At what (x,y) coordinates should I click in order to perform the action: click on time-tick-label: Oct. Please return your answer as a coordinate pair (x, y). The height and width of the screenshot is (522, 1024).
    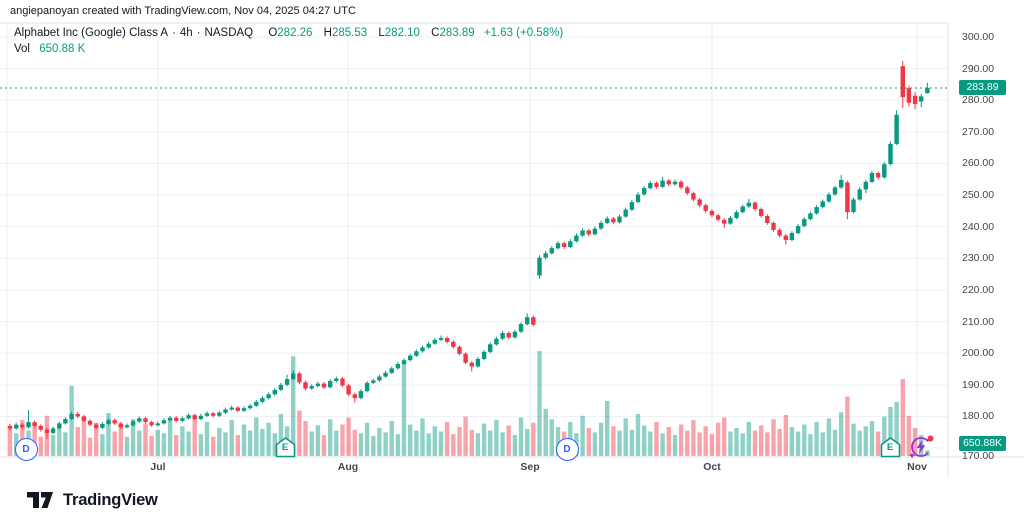
    Looking at the image, I should click on (712, 467).